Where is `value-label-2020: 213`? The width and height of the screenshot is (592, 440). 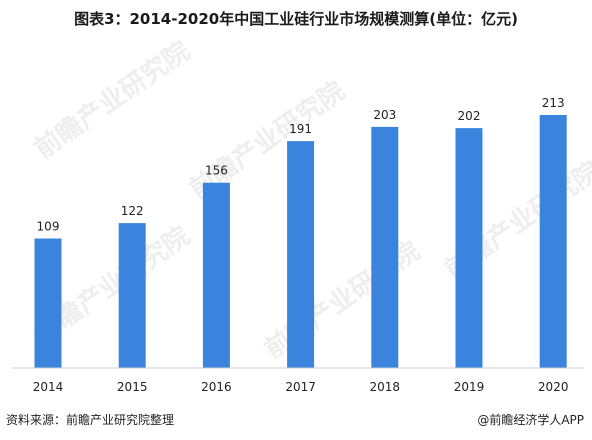
value-label-2020: 213 is located at coordinates (553, 103).